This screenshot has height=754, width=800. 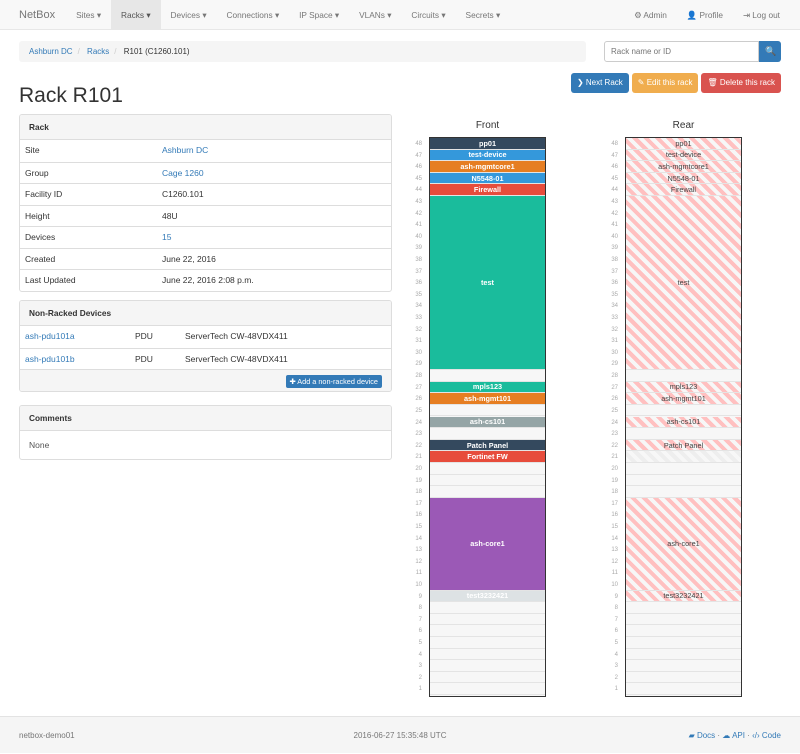 What do you see at coordinates (702, 735) in the screenshot?
I see `docs-link: ▰ Docs` at bounding box center [702, 735].